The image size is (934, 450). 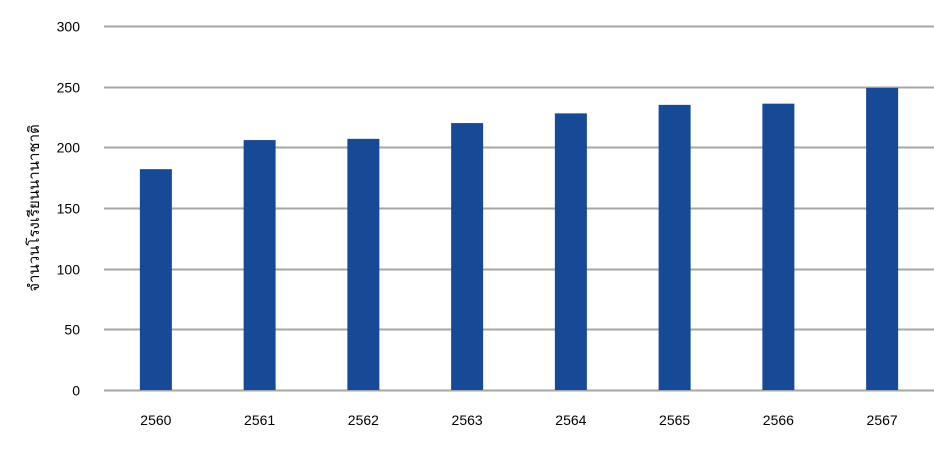 What do you see at coordinates (69, 148) in the screenshot?
I see `y-tick-label: 200` at bounding box center [69, 148].